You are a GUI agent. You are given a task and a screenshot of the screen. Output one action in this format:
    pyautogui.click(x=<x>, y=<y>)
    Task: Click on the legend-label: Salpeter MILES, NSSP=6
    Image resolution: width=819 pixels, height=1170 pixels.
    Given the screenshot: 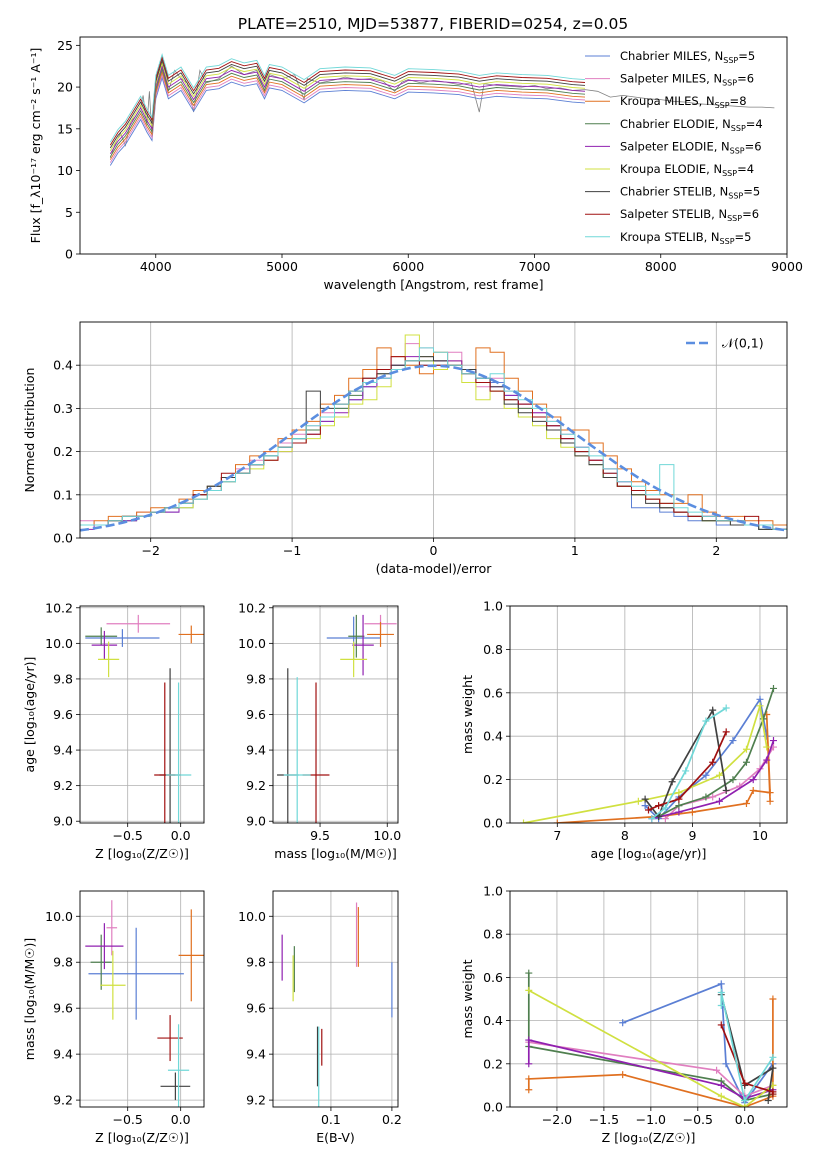 What is the action you would take?
    pyautogui.click(x=687, y=80)
    